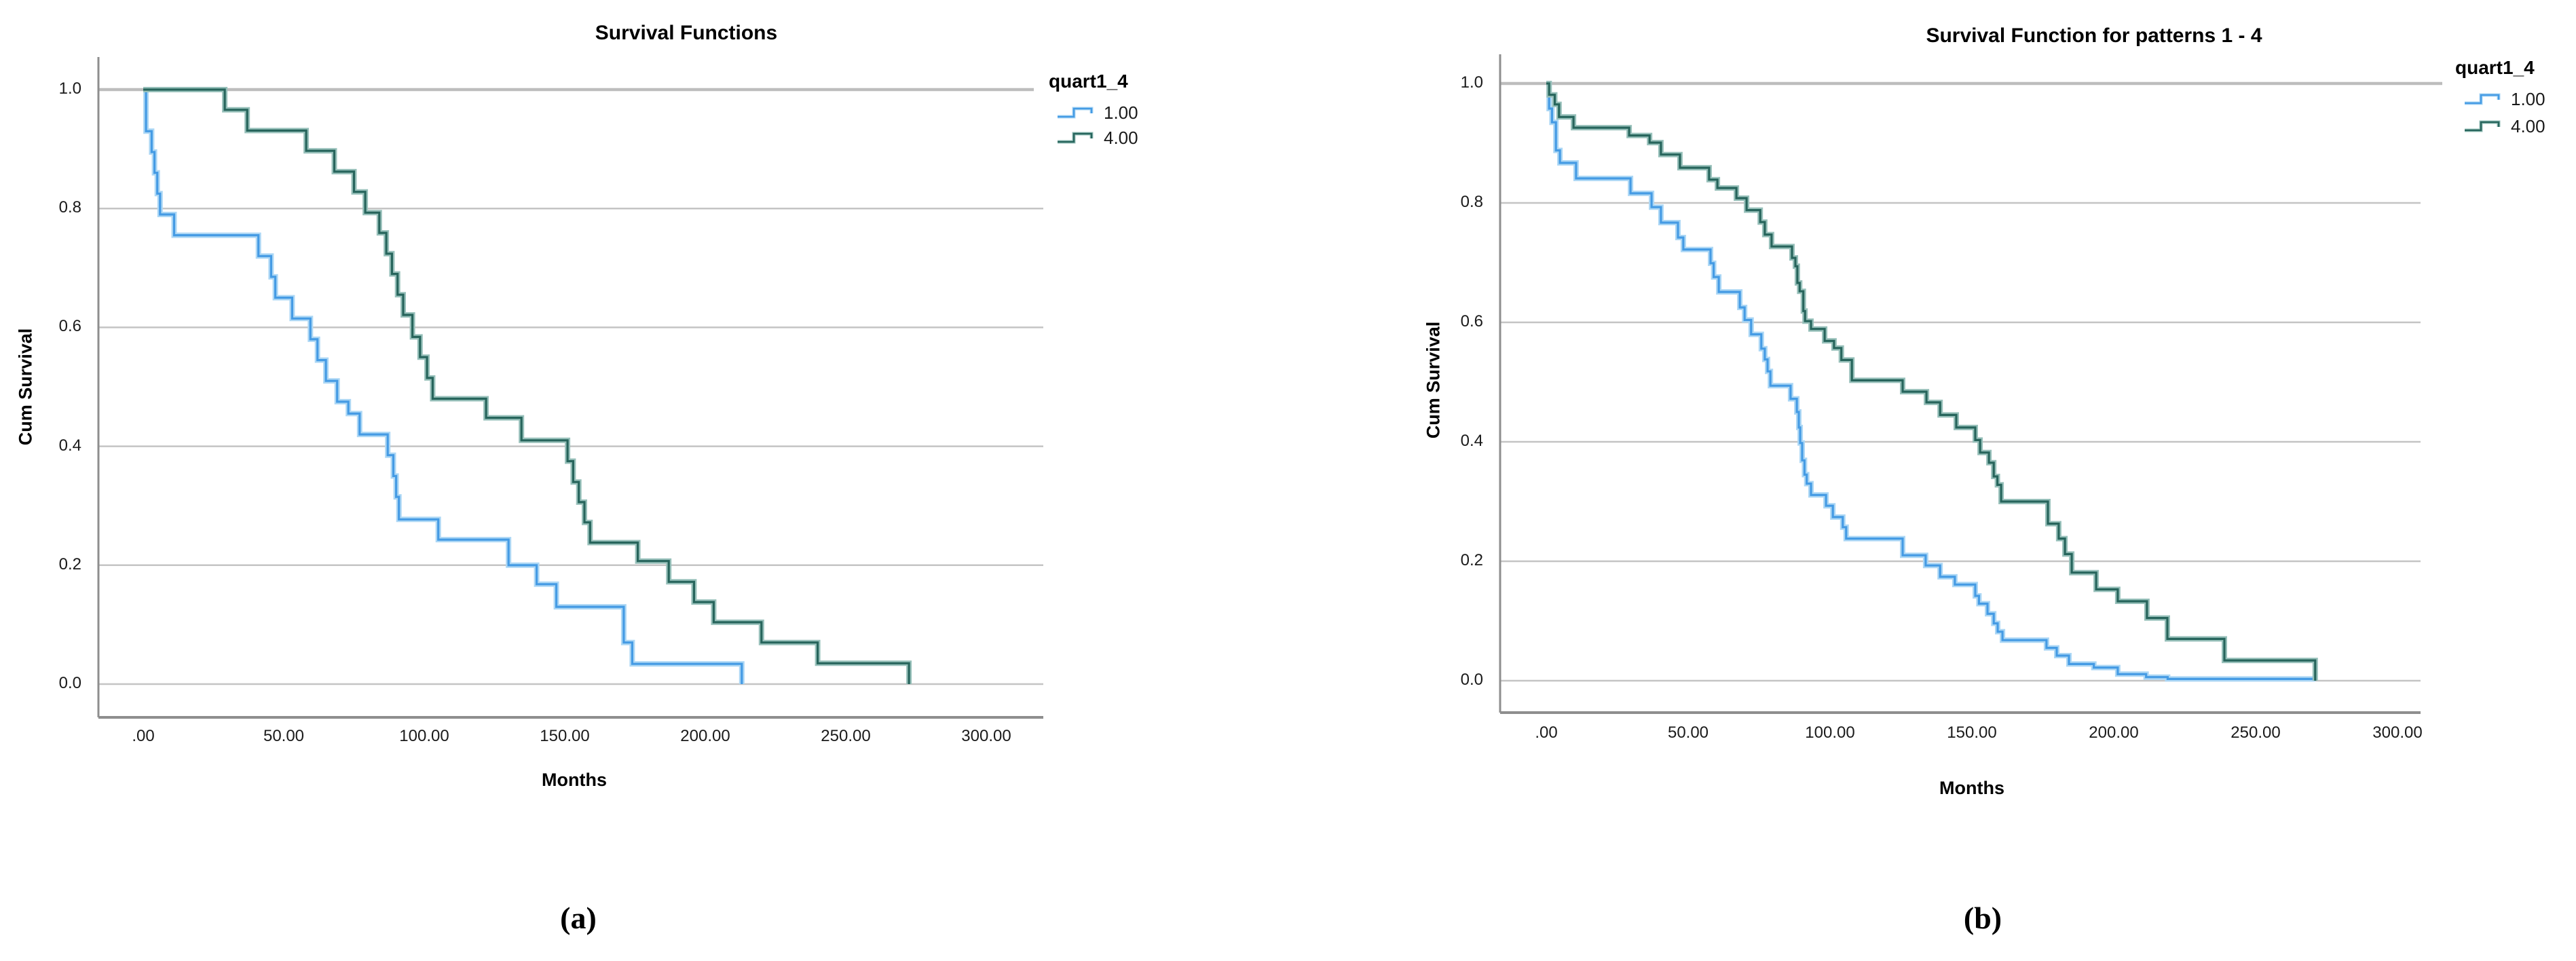 Image resolution: width=2576 pixels, height=961 pixels. I want to click on chart-a-legend-title: quart1_4, so click(1088, 81).